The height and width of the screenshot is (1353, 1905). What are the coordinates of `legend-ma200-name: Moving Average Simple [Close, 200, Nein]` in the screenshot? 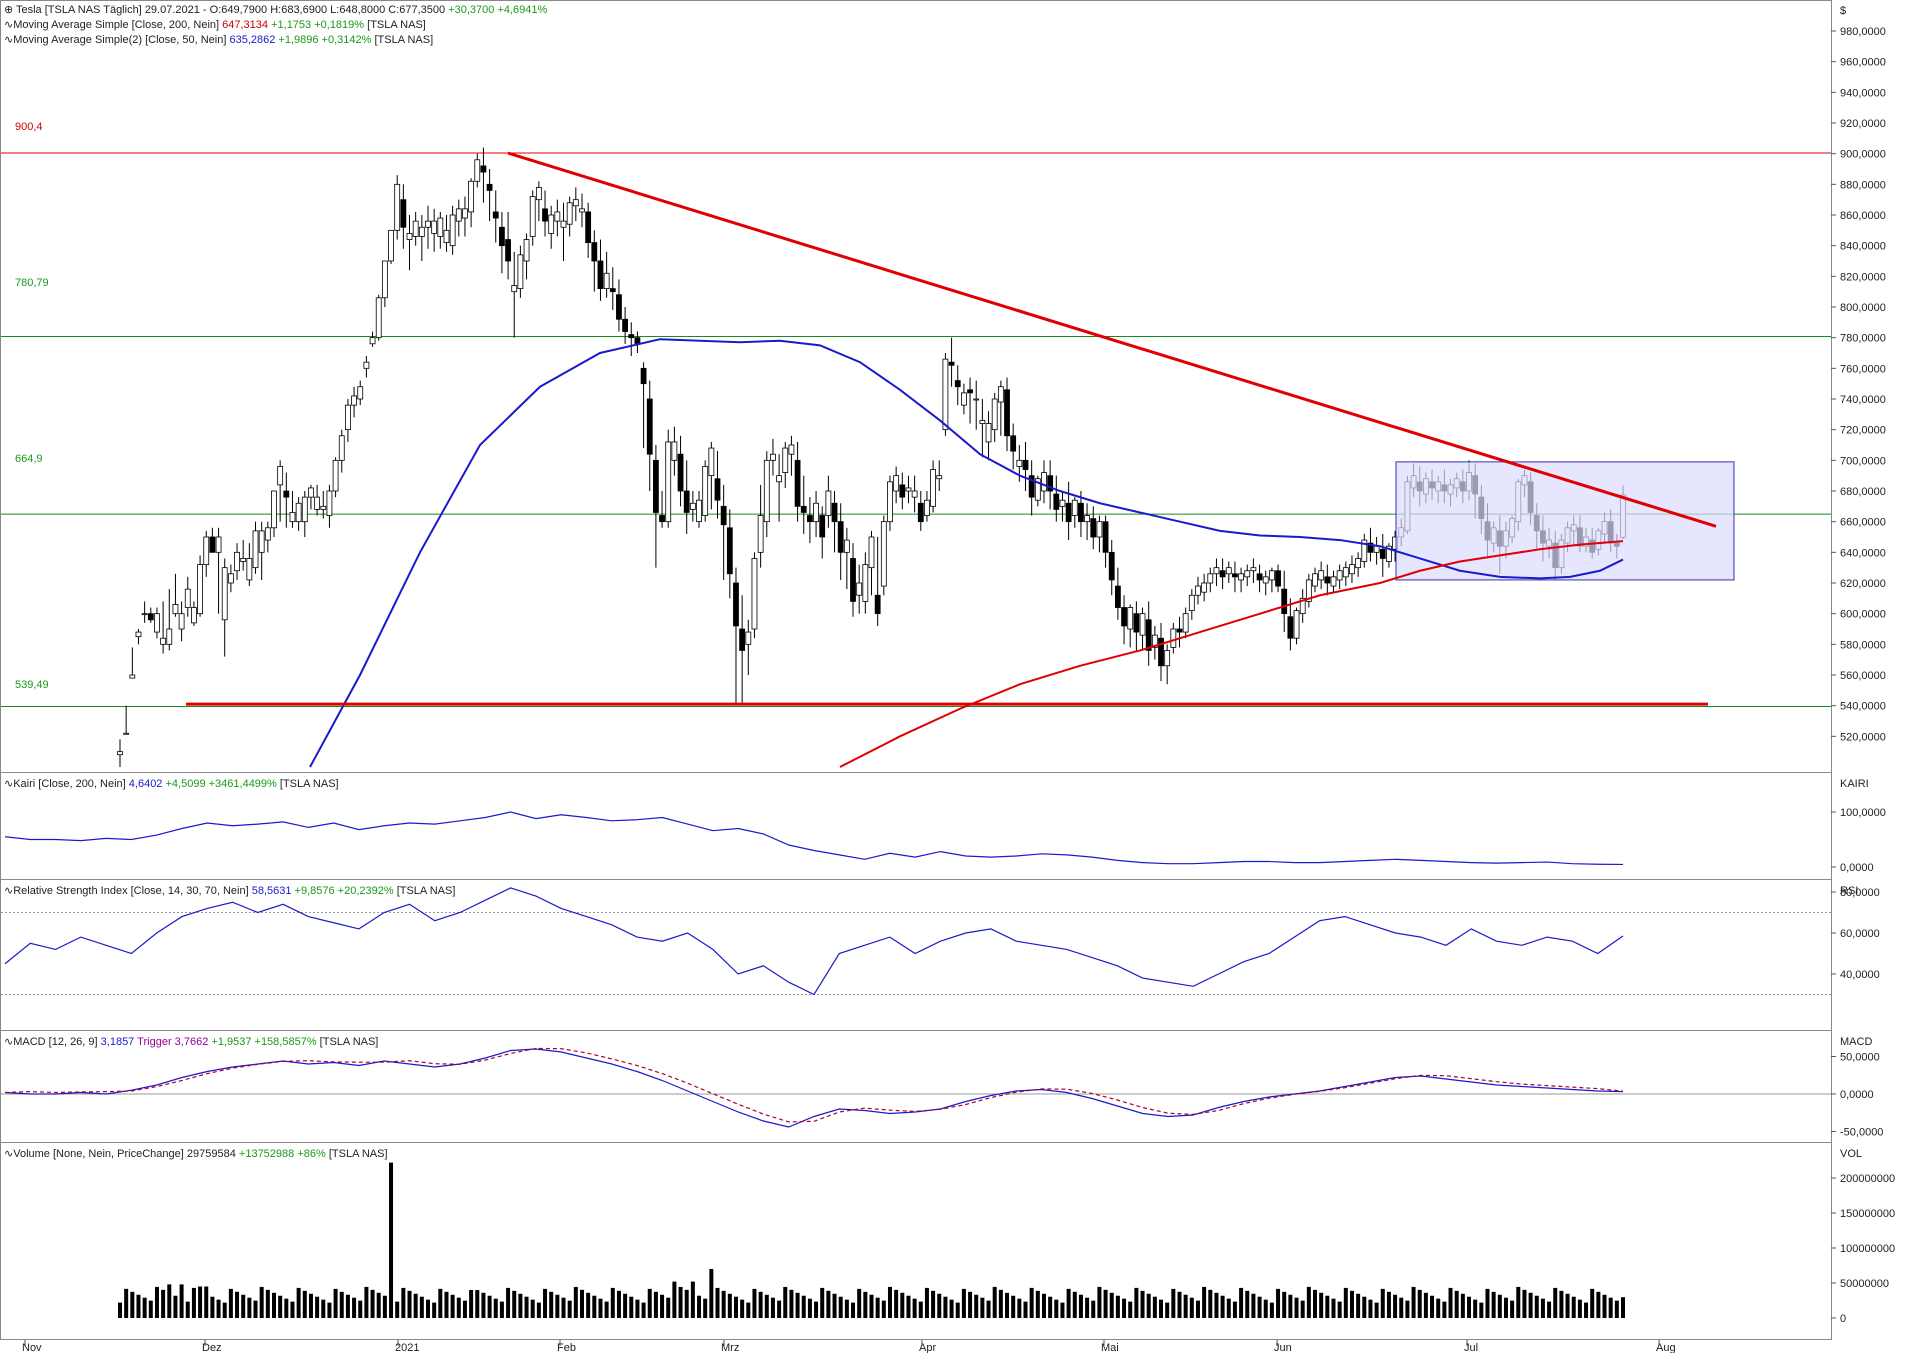 It's located at (116, 25).